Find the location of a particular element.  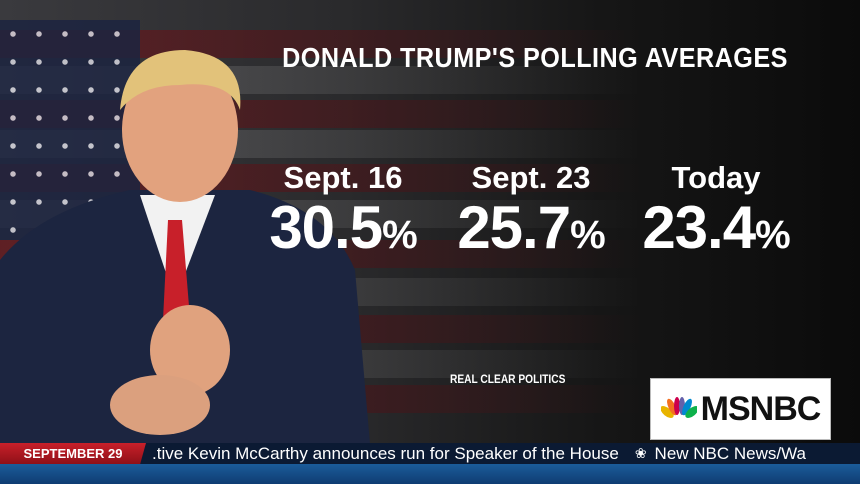

poll-date-label: Sept. 16 is located at coordinates (343, 177).